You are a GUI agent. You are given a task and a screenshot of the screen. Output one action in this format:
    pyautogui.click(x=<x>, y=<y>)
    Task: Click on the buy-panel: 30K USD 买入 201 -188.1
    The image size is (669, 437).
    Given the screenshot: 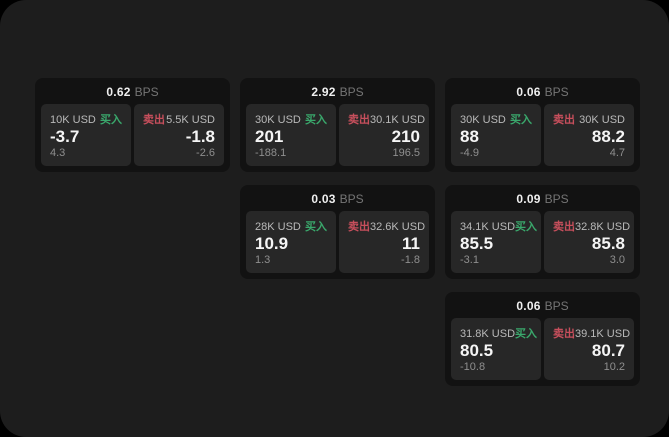 What is the action you would take?
    pyautogui.click(x=291, y=135)
    